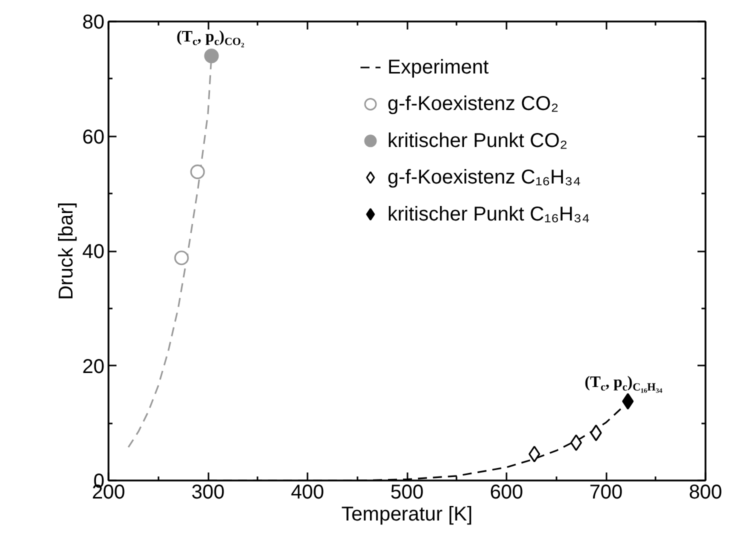 The width and height of the screenshot is (729, 553). Describe the element at coordinates (93, 252) in the screenshot. I see `y-tick-label: 40` at that location.